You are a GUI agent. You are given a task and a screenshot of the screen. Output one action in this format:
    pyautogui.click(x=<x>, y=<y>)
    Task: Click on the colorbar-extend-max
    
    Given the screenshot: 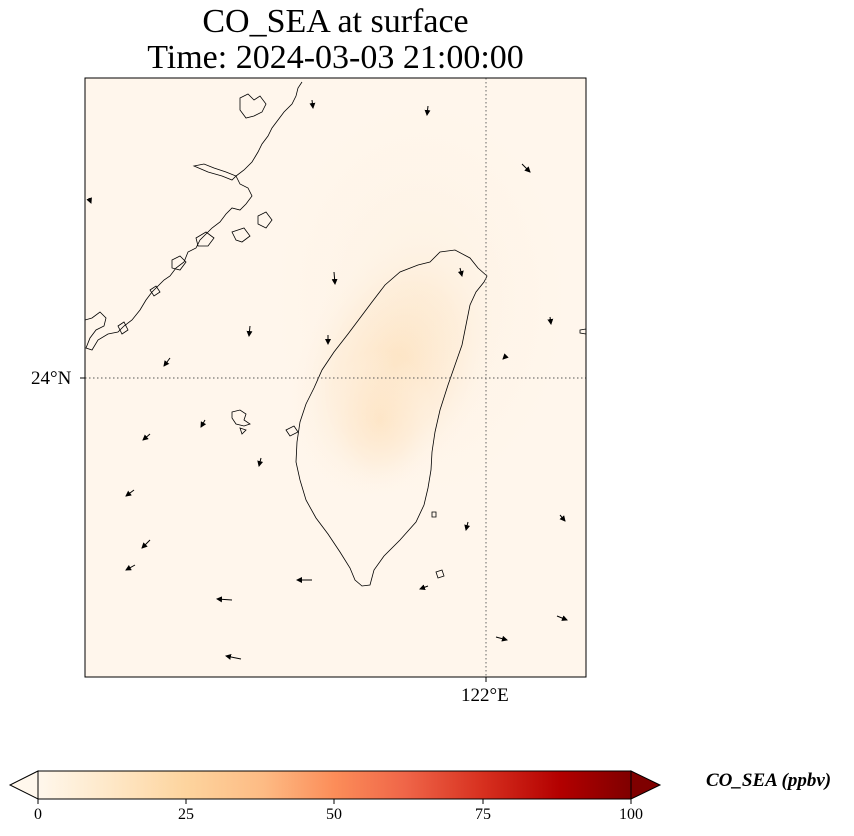 What is the action you would take?
    pyautogui.click(x=646, y=785)
    